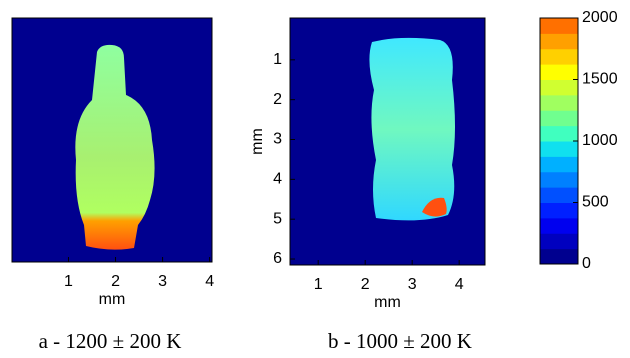 The height and width of the screenshot is (358, 630). I want to click on y-tick-label: 2000, so click(600, 17).